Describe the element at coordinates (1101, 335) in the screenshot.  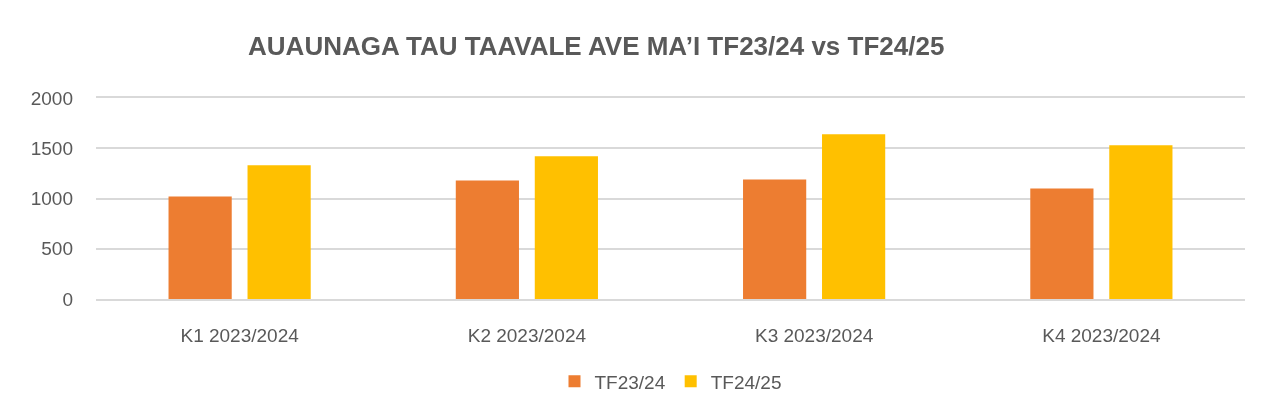
I see `x-tick-label: K4 2023/2024` at that location.